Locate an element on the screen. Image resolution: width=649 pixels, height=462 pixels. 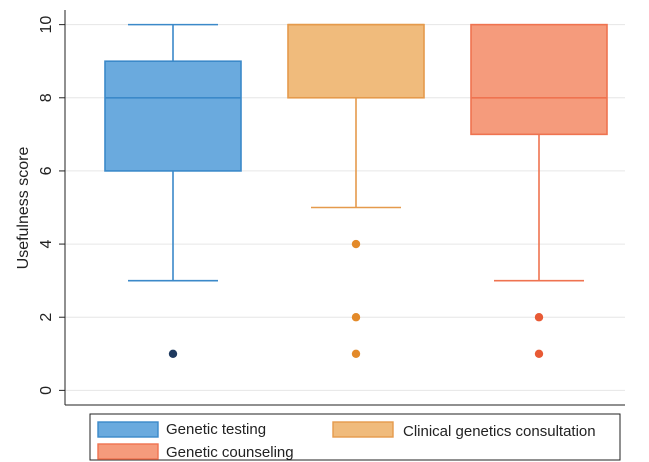
y-tick-label: 0 is located at coordinates (46, 390).